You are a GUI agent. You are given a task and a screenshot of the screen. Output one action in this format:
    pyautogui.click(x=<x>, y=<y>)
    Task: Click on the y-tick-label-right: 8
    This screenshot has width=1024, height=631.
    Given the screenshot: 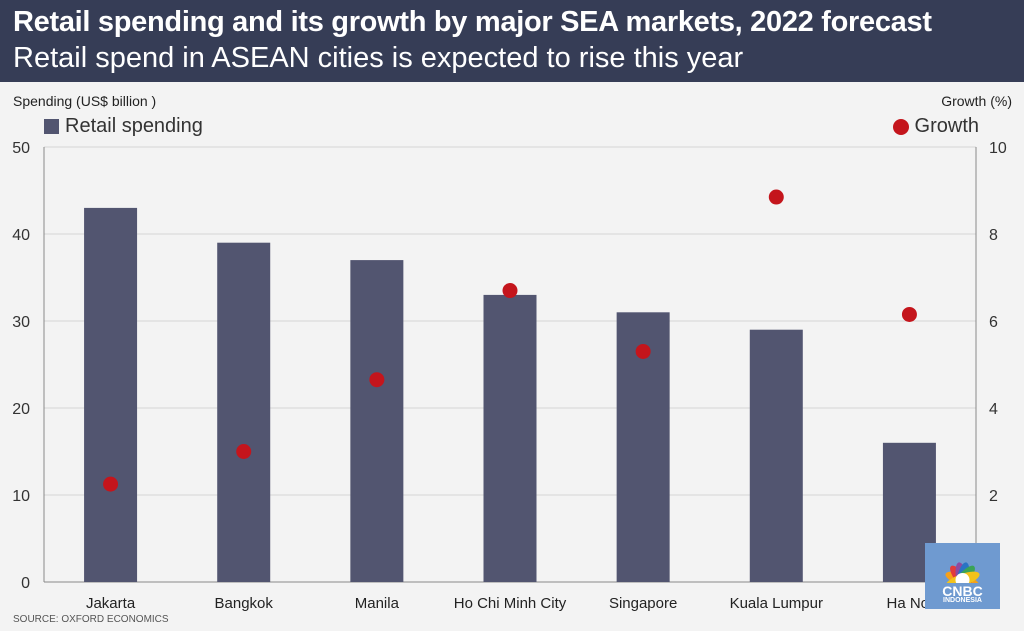 What is the action you would take?
    pyautogui.click(x=993, y=235)
    